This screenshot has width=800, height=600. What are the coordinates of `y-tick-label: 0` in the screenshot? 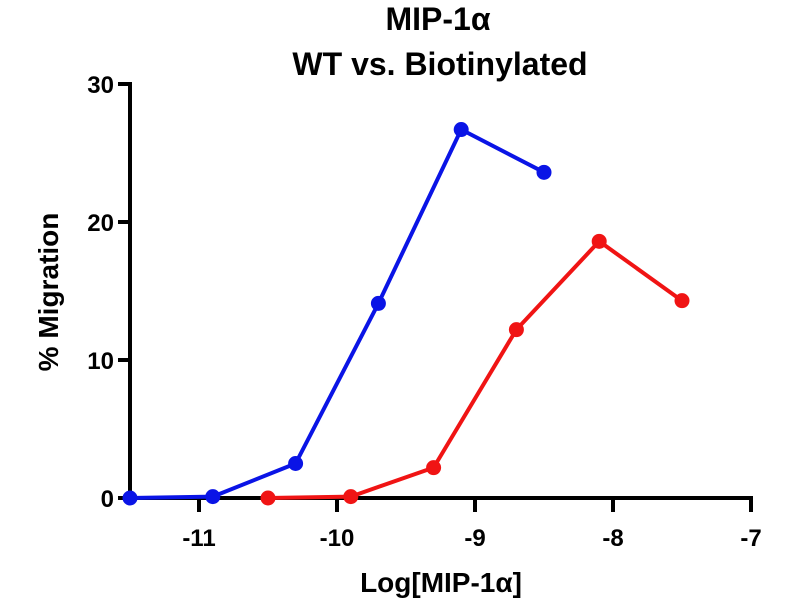 It's located at (107, 499).